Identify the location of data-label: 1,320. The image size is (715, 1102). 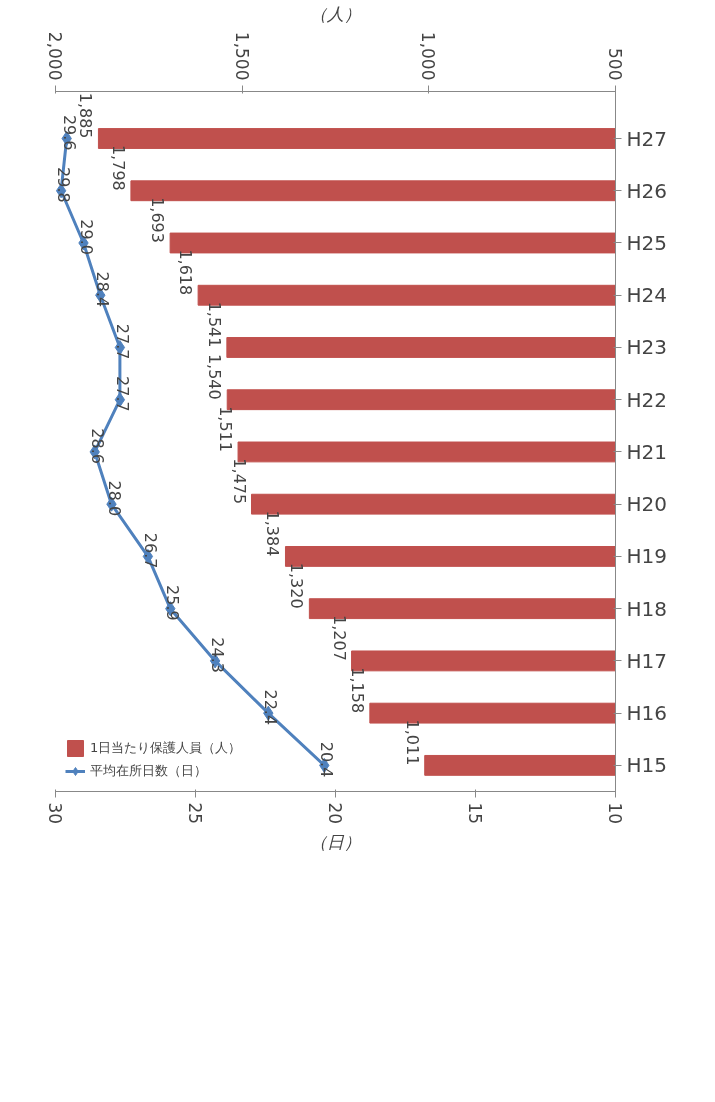
(297, 585).